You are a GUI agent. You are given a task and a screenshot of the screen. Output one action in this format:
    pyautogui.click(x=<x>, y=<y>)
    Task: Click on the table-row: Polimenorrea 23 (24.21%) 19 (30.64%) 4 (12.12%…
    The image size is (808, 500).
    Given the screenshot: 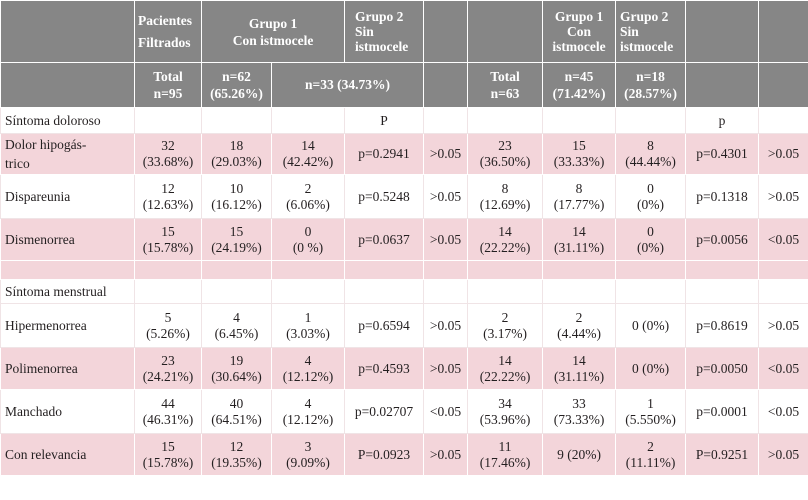 What is the action you would take?
    pyautogui.click(x=404, y=368)
    